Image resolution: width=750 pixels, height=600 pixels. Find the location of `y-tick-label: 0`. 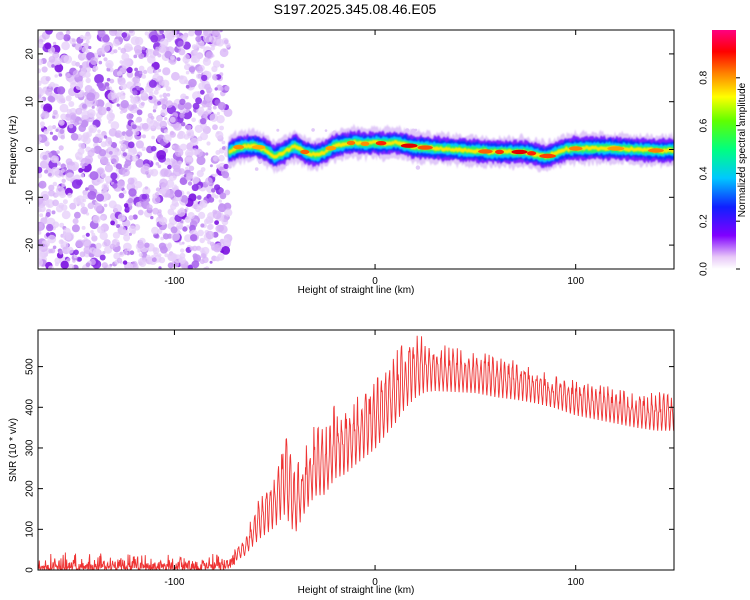

y-tick-label: 0 is located at coordinates (30, 570).